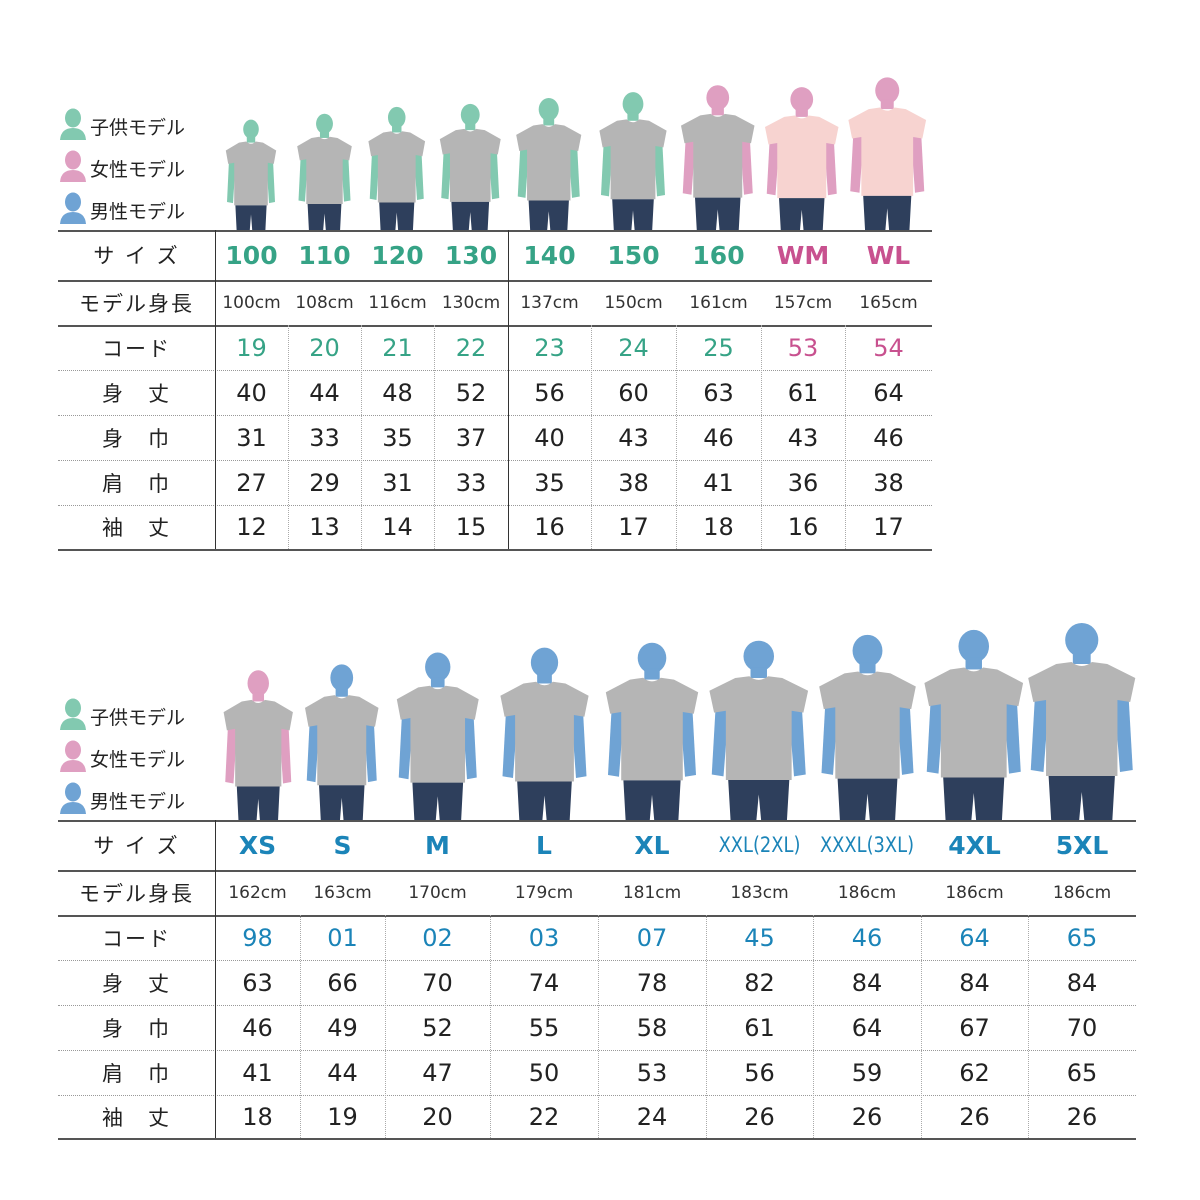 The height and width of the screenshot is (1200, 1200). I want to click on model-height-cell: 116cm, so click(397, 302).